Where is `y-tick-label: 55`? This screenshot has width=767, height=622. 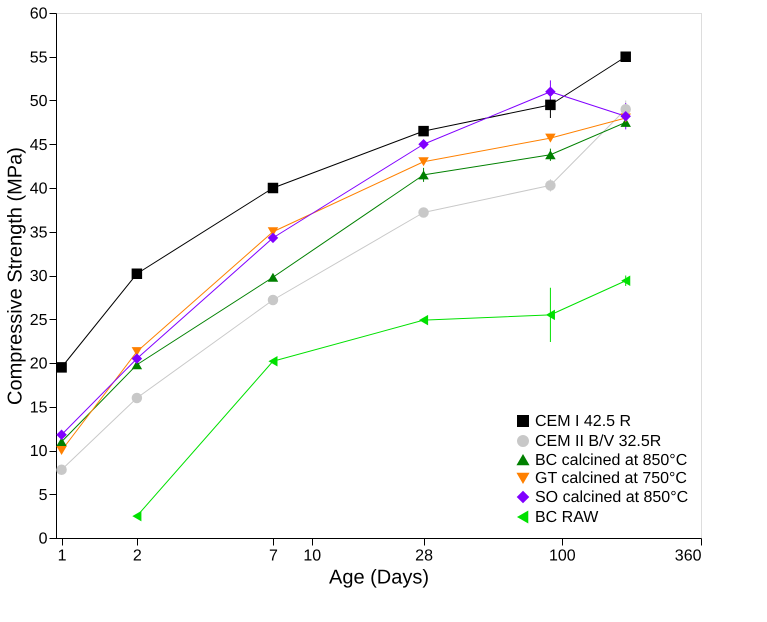 y-tick-label: 55 is located at coordinates (39, 57).